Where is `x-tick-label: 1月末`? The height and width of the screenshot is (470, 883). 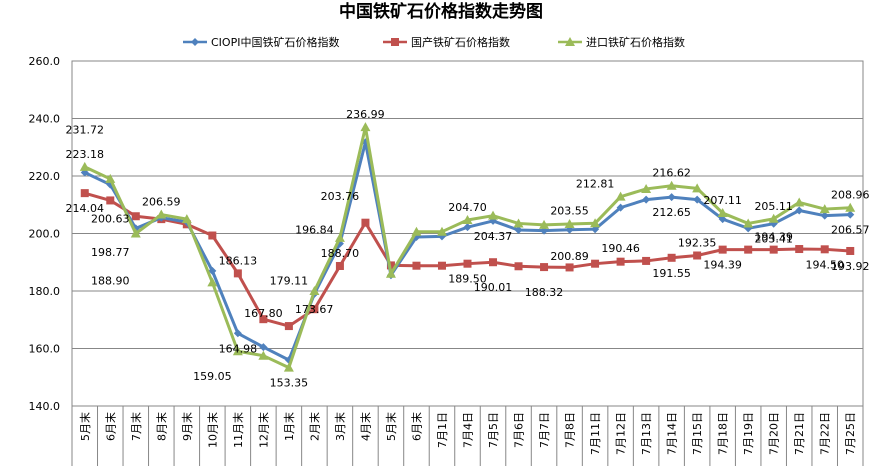 x-tick-label: 1月末 is located at coordinates (289, 426).